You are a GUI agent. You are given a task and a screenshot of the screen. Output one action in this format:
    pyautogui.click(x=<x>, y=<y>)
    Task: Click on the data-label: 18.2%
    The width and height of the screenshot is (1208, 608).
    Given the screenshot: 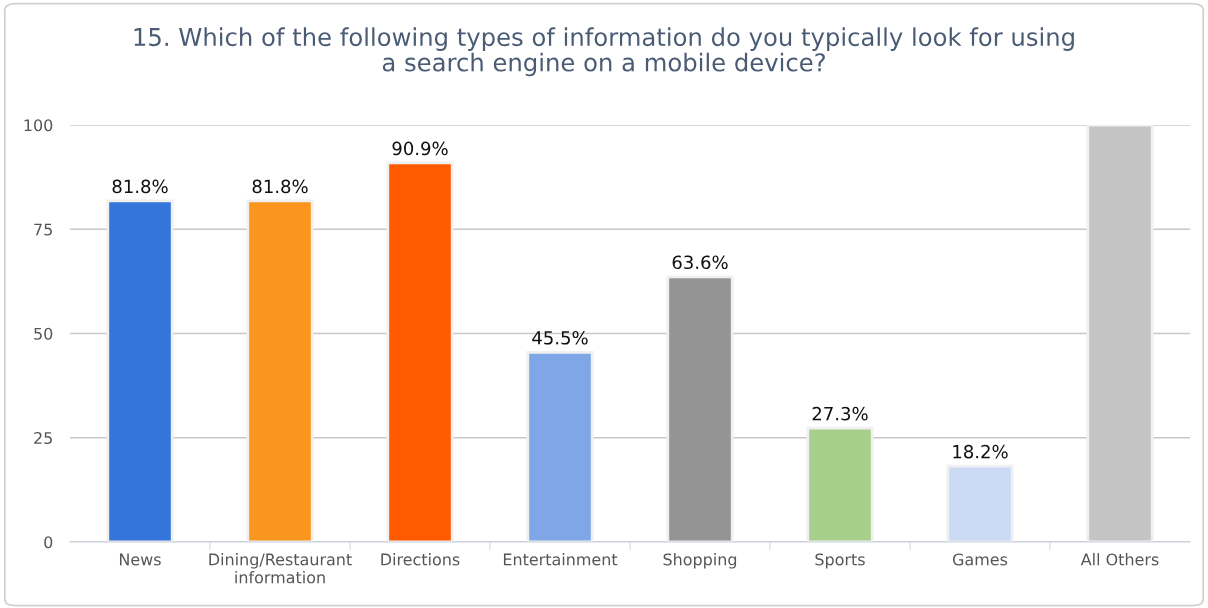 What is the action you would take?
    pyautogui.click(x=980, y=451)
    